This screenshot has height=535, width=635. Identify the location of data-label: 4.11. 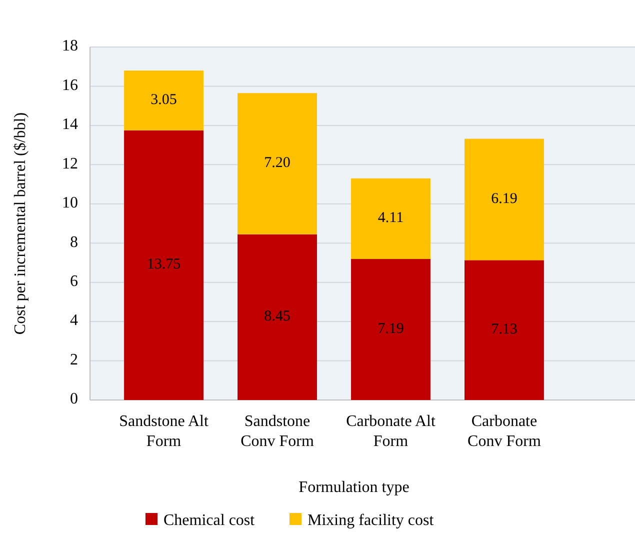
(391, 218).